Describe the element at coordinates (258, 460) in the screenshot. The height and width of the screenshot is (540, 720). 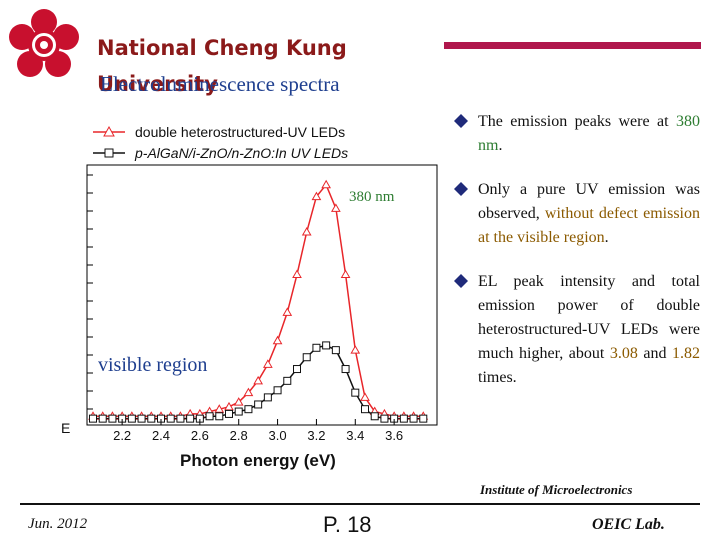
I see `x-axis-label: Photon energy (eV)` at that location.